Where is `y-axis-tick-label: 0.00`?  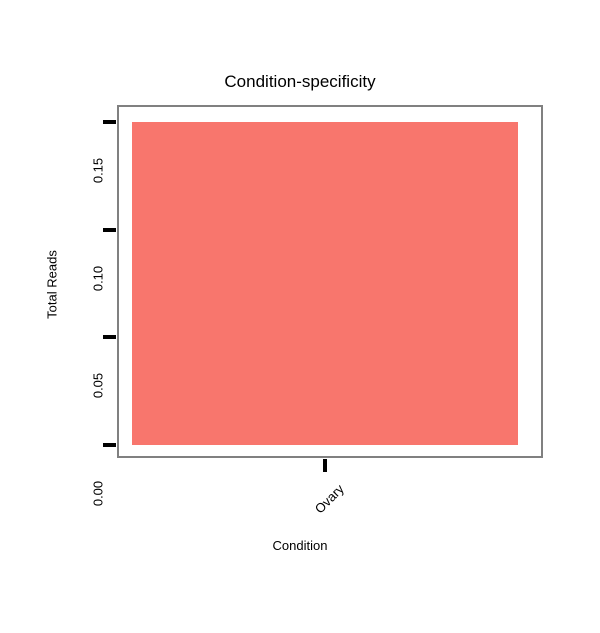
y-axis-tick-label: 0.00 is located at coordinates (98, 493).